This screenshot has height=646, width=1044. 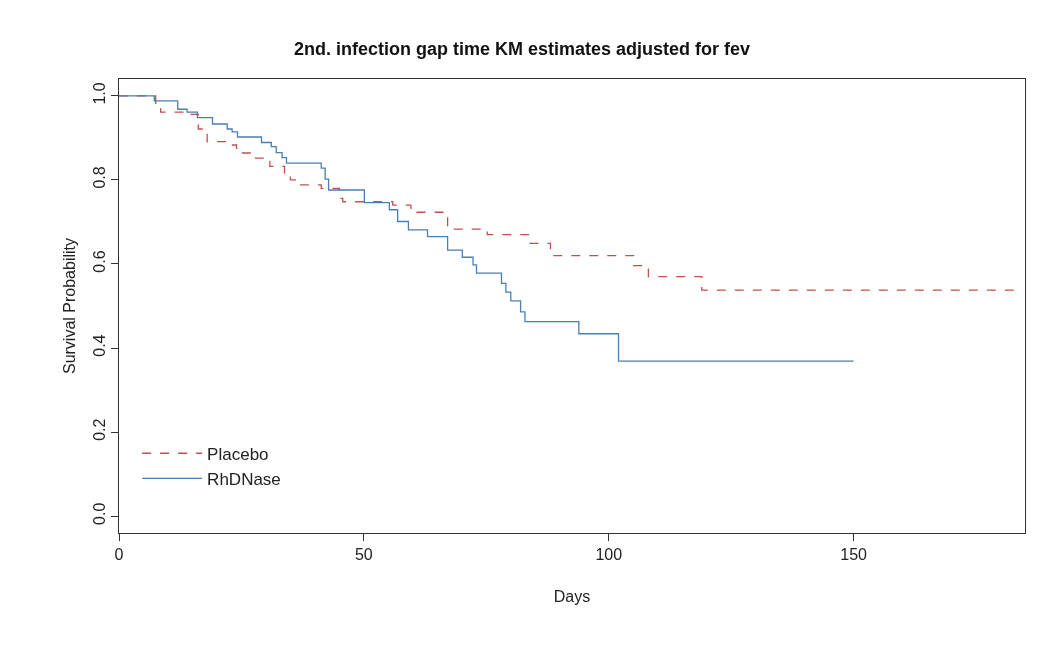 What do you see at coordinates (572, 596) in the screenshot?
I see `x-axis-title: Days` at bounding box center [572, 596].